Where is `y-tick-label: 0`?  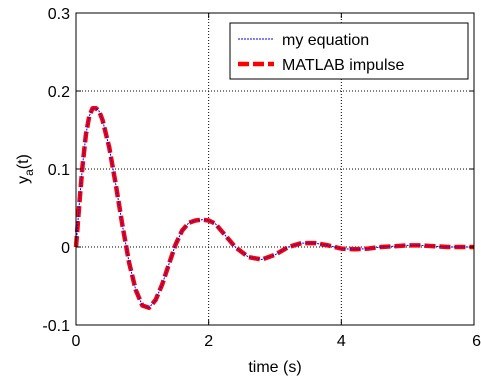 y-tick-label: 0 is located at coordinates (65, 248).